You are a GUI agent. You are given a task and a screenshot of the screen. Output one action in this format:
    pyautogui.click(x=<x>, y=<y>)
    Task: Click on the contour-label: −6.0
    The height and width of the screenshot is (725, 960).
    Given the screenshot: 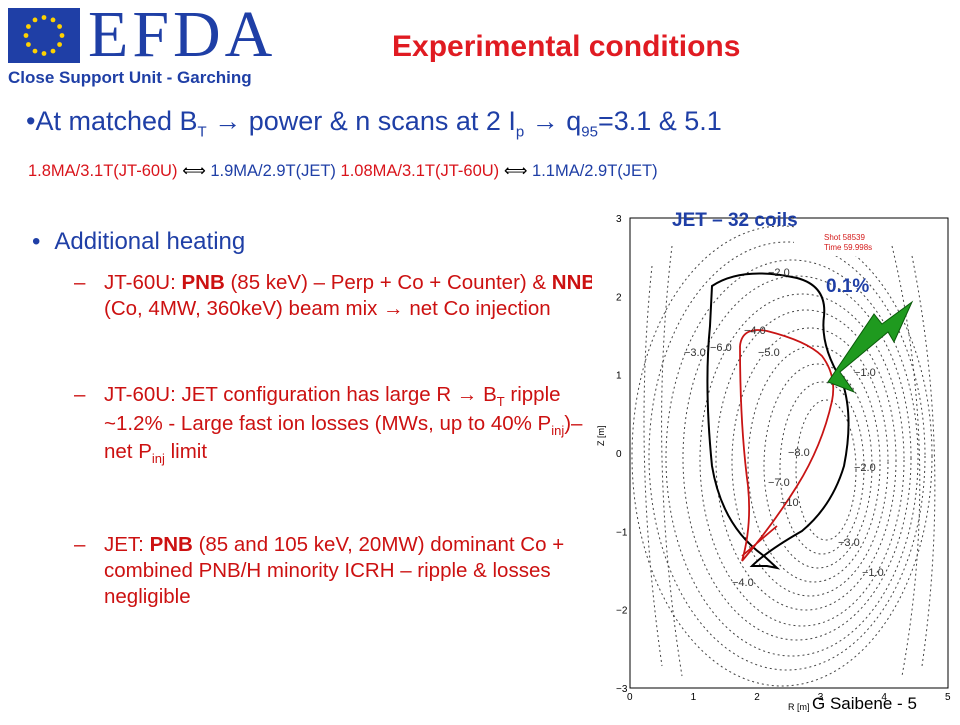 What is the action you would take?
    pyautogui.click(x=721, y=348)
    